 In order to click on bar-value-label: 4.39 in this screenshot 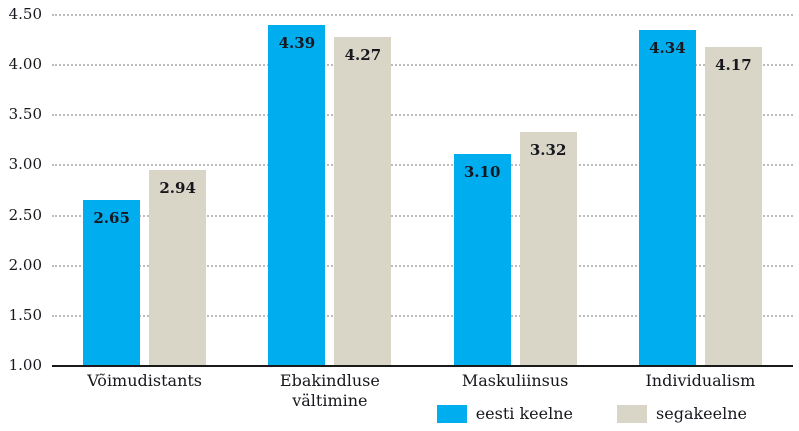, I will do `click(297, 43)`.